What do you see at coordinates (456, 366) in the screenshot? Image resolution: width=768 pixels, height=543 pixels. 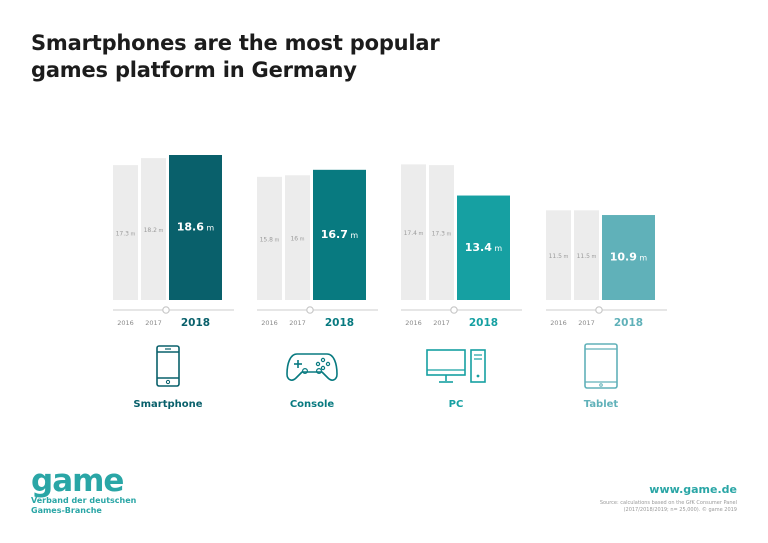 I see `desktop-pc-icon` at bounding box center [456, 366].